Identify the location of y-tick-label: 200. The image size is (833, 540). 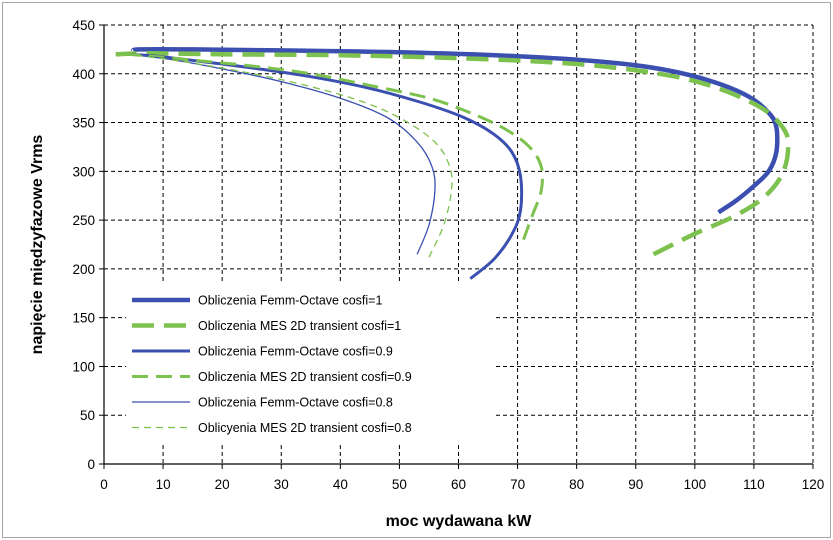
(83, 269).